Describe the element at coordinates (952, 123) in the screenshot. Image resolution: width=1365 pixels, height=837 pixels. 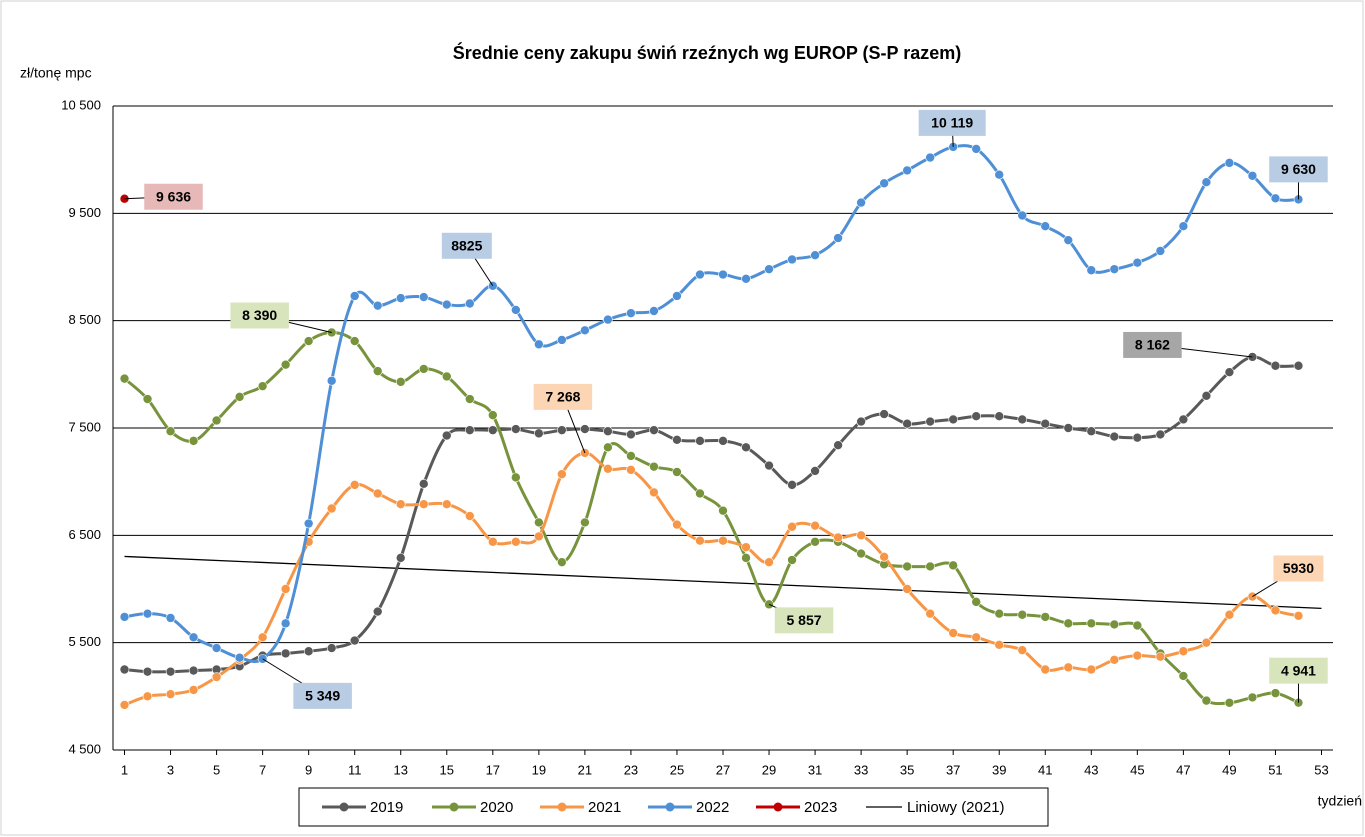
I see `value-label: 10 119` at that location.